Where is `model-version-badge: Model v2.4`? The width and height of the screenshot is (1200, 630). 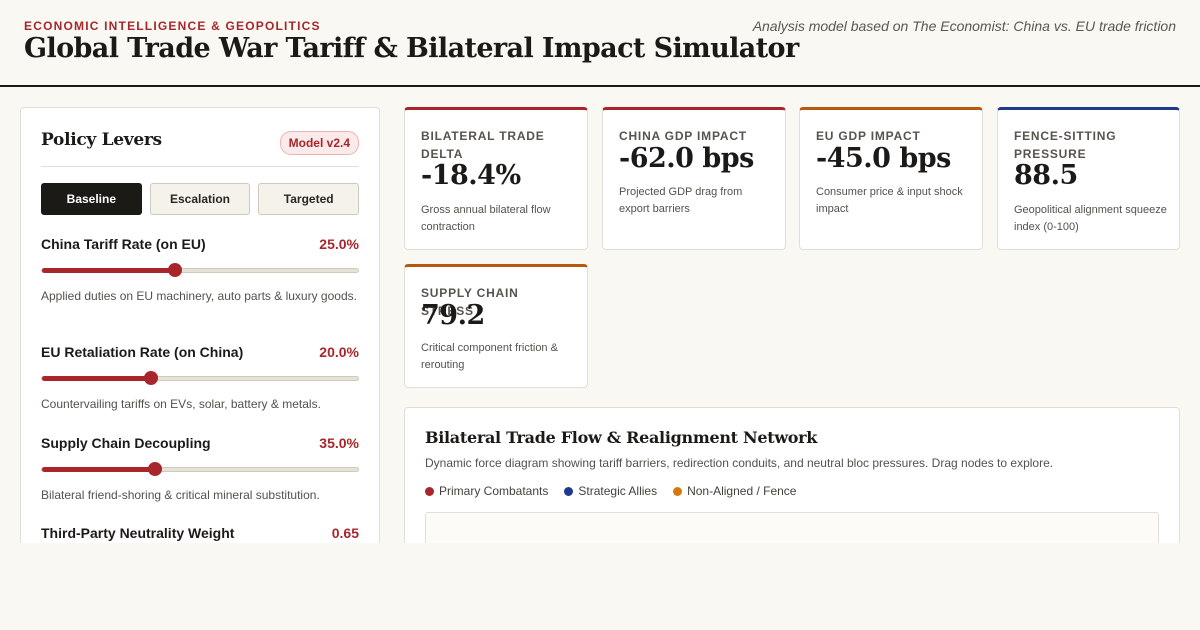
model-version-badge: Model v2.4 is located at coordinates (319, 143).